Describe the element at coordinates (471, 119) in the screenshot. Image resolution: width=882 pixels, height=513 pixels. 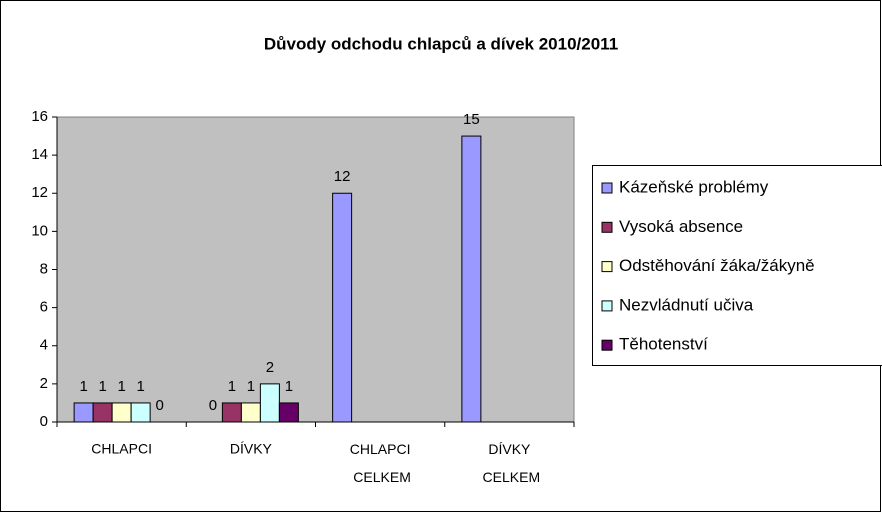
I see `value-label: 15` at that location.